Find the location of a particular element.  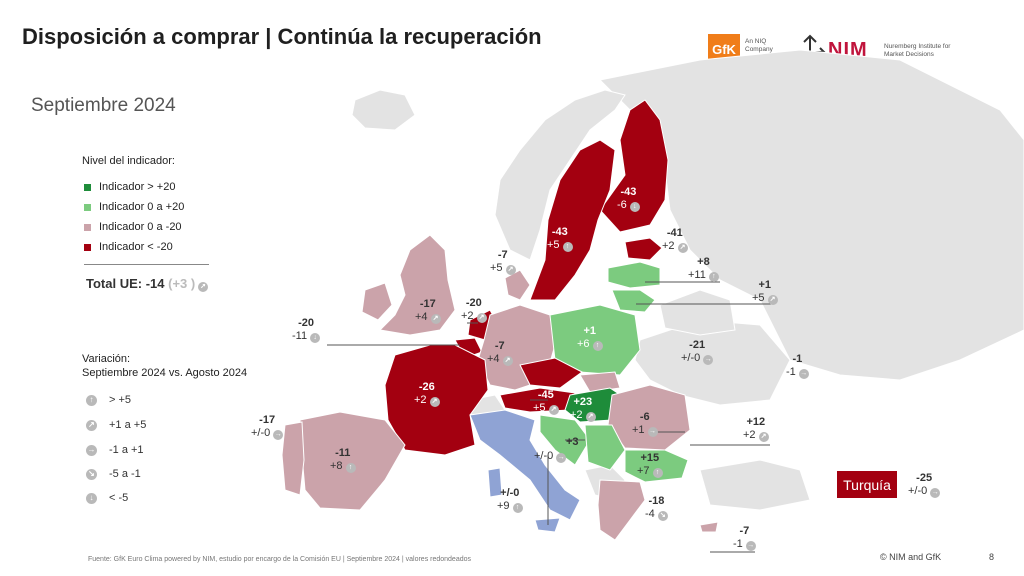

finland-region is located at coordinates (634, 166).